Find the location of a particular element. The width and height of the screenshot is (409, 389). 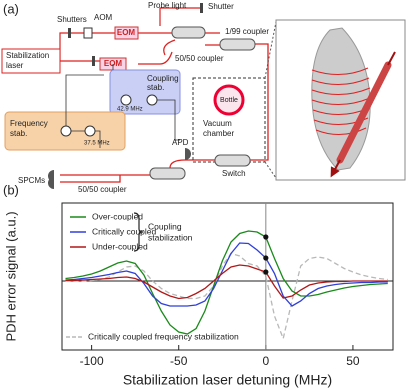

whispering-modes is located at coordinates (341, 101).